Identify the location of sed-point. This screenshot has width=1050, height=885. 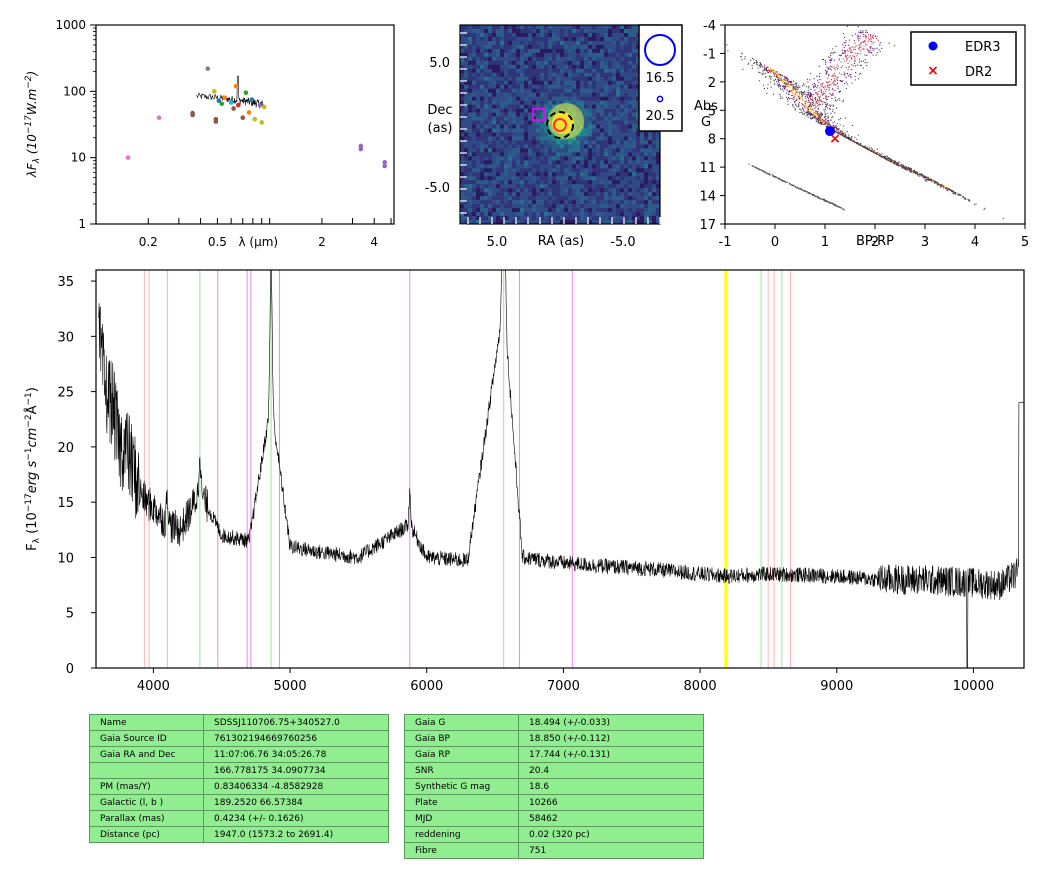
(264, 107).